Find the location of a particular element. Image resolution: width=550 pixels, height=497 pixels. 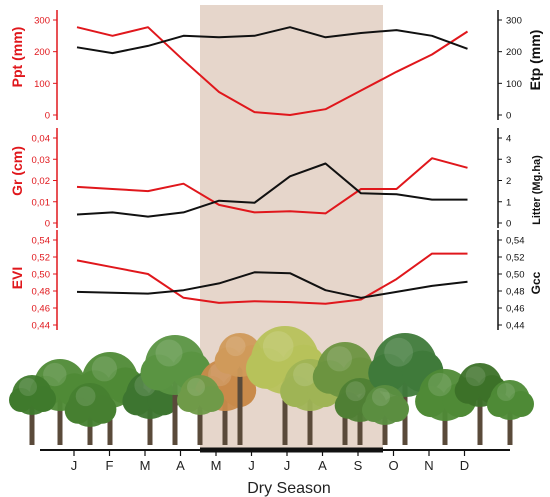

right-axis-label: Etp (mm) is located at coordinates (535, 60).